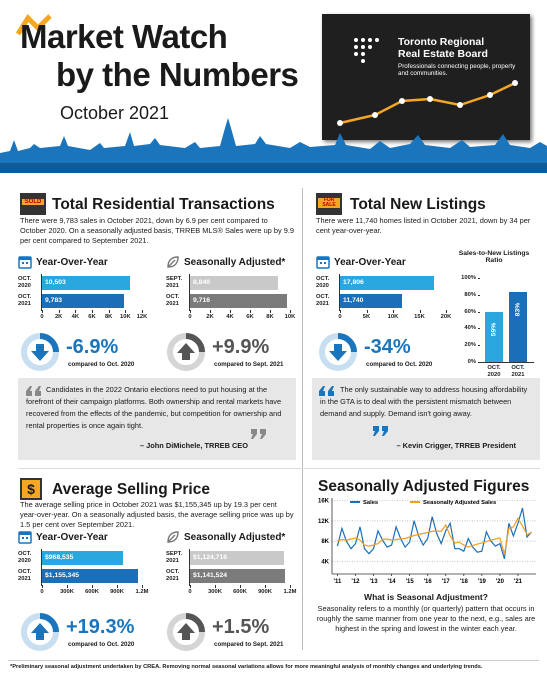  Describe the element at coordinates (202, 282) in the screenshot. I see `value-label: 8,840` at that location.